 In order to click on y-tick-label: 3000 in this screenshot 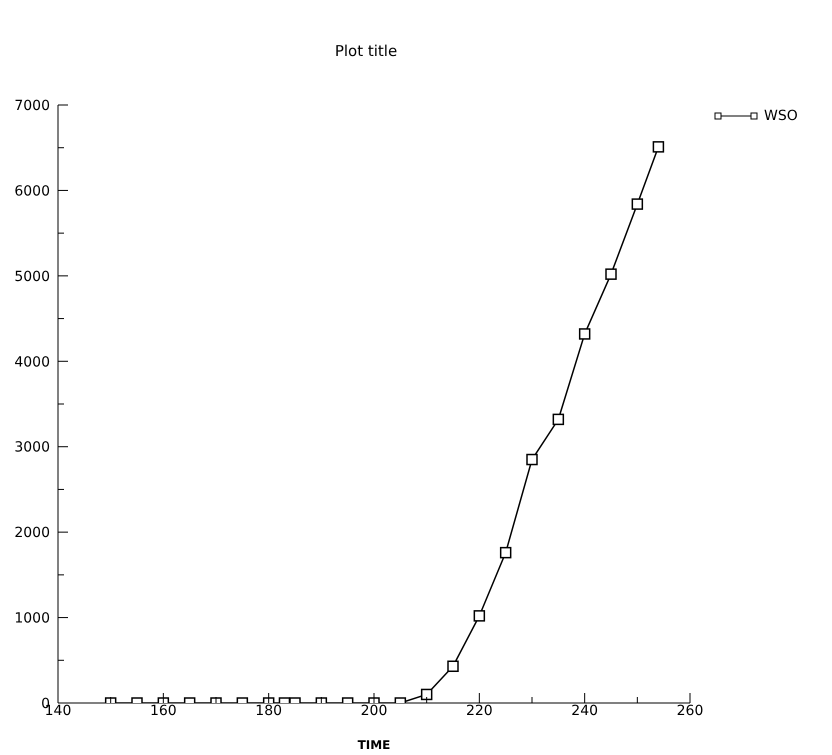, I will do `click(32, 448)`.